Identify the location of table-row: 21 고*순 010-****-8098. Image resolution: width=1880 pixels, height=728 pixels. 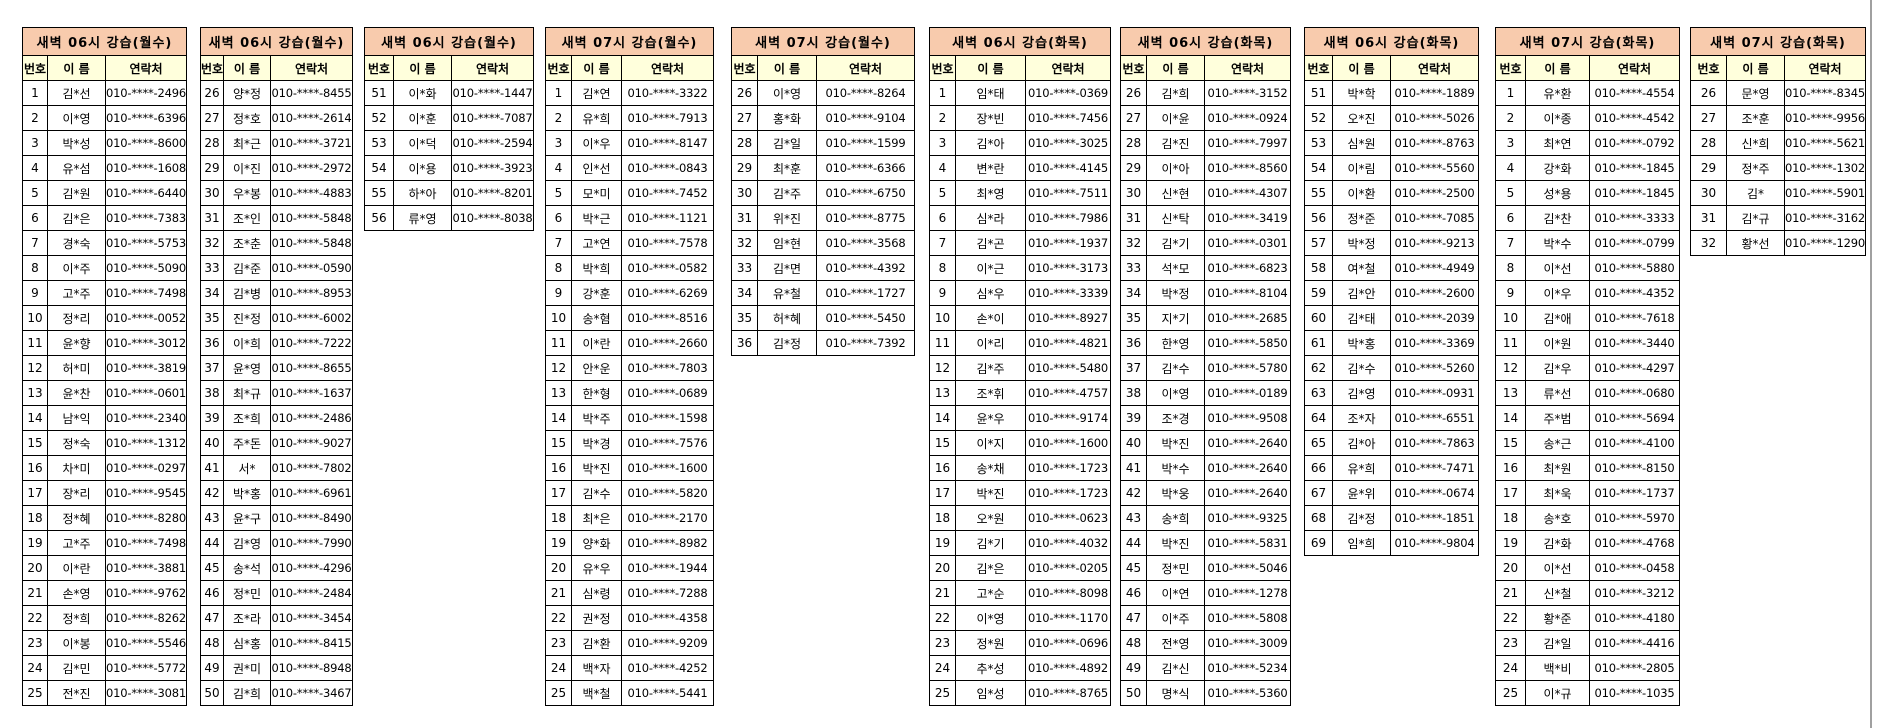
(1020, 593).